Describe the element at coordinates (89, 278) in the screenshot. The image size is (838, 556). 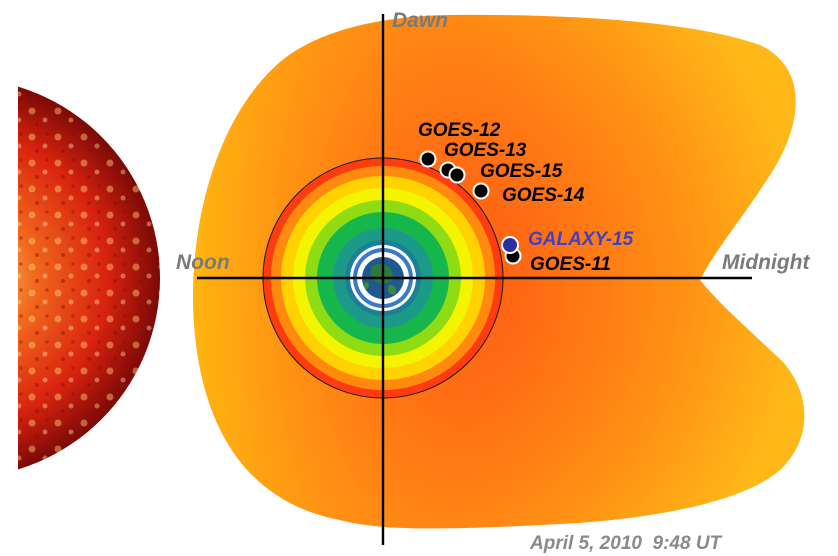
I see `sun-image` at that location.